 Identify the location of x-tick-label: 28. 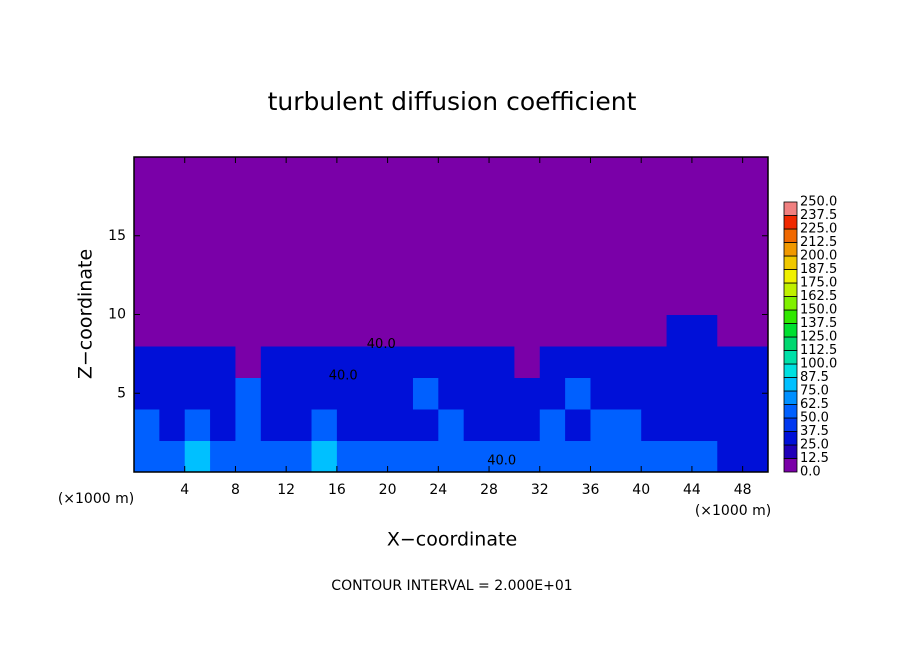
(489, 490).